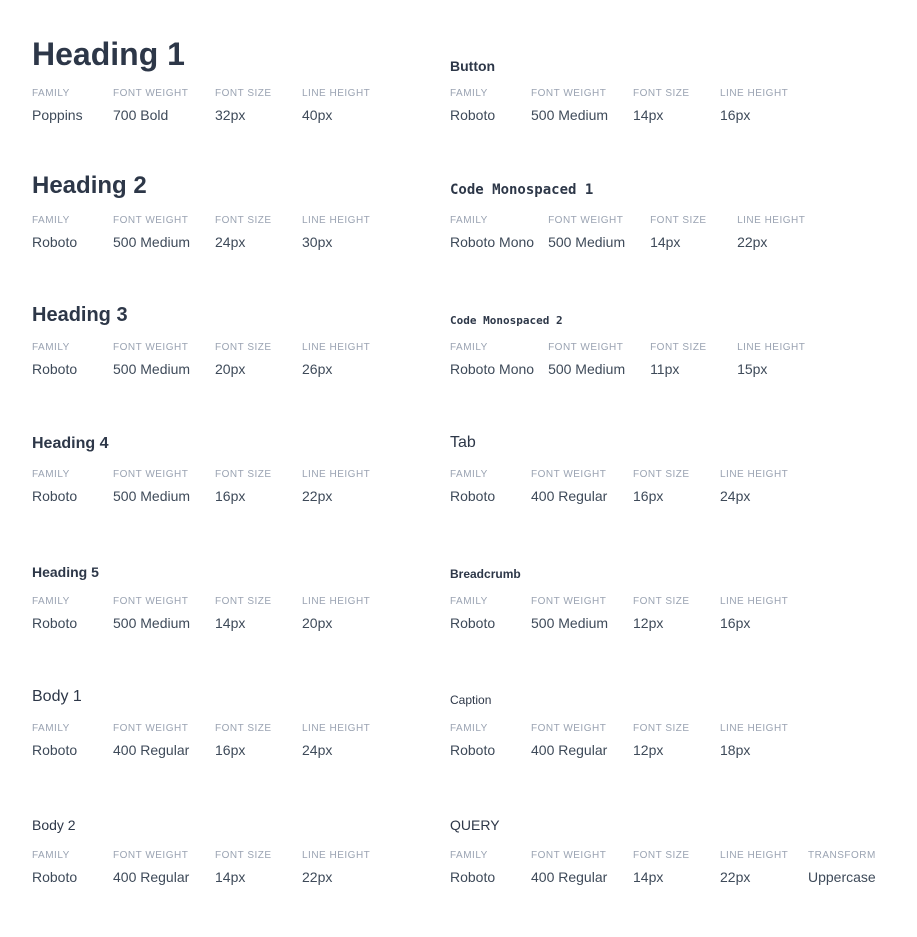 This screenshot has width=917, height=937. What do you see at coordinates (764, 106) in the screenshot?
I see `spec-cell: LINE HEIGHT 16px` at bounding box center [764, 106].